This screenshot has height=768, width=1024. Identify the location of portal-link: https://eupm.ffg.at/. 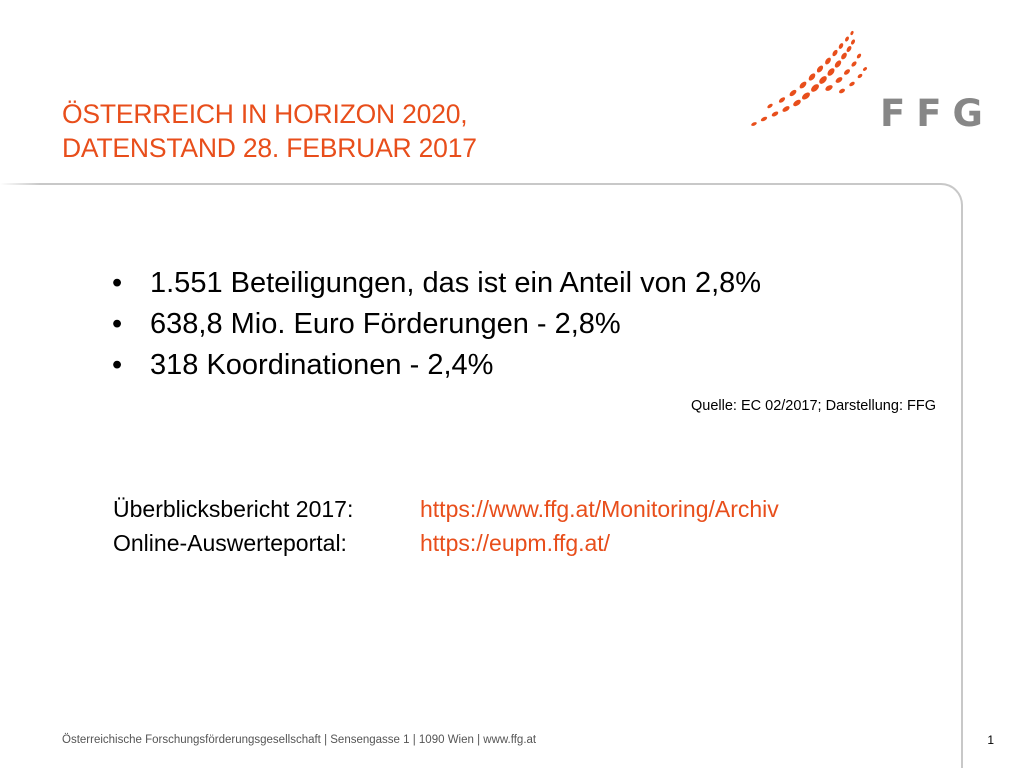
(515, 543).